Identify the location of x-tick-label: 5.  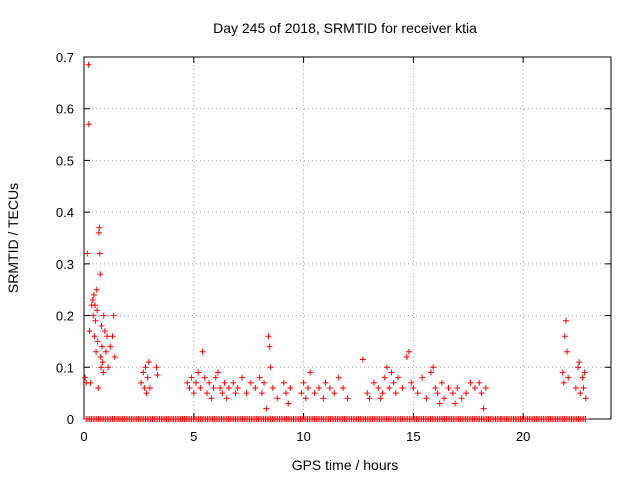
(193, 436).